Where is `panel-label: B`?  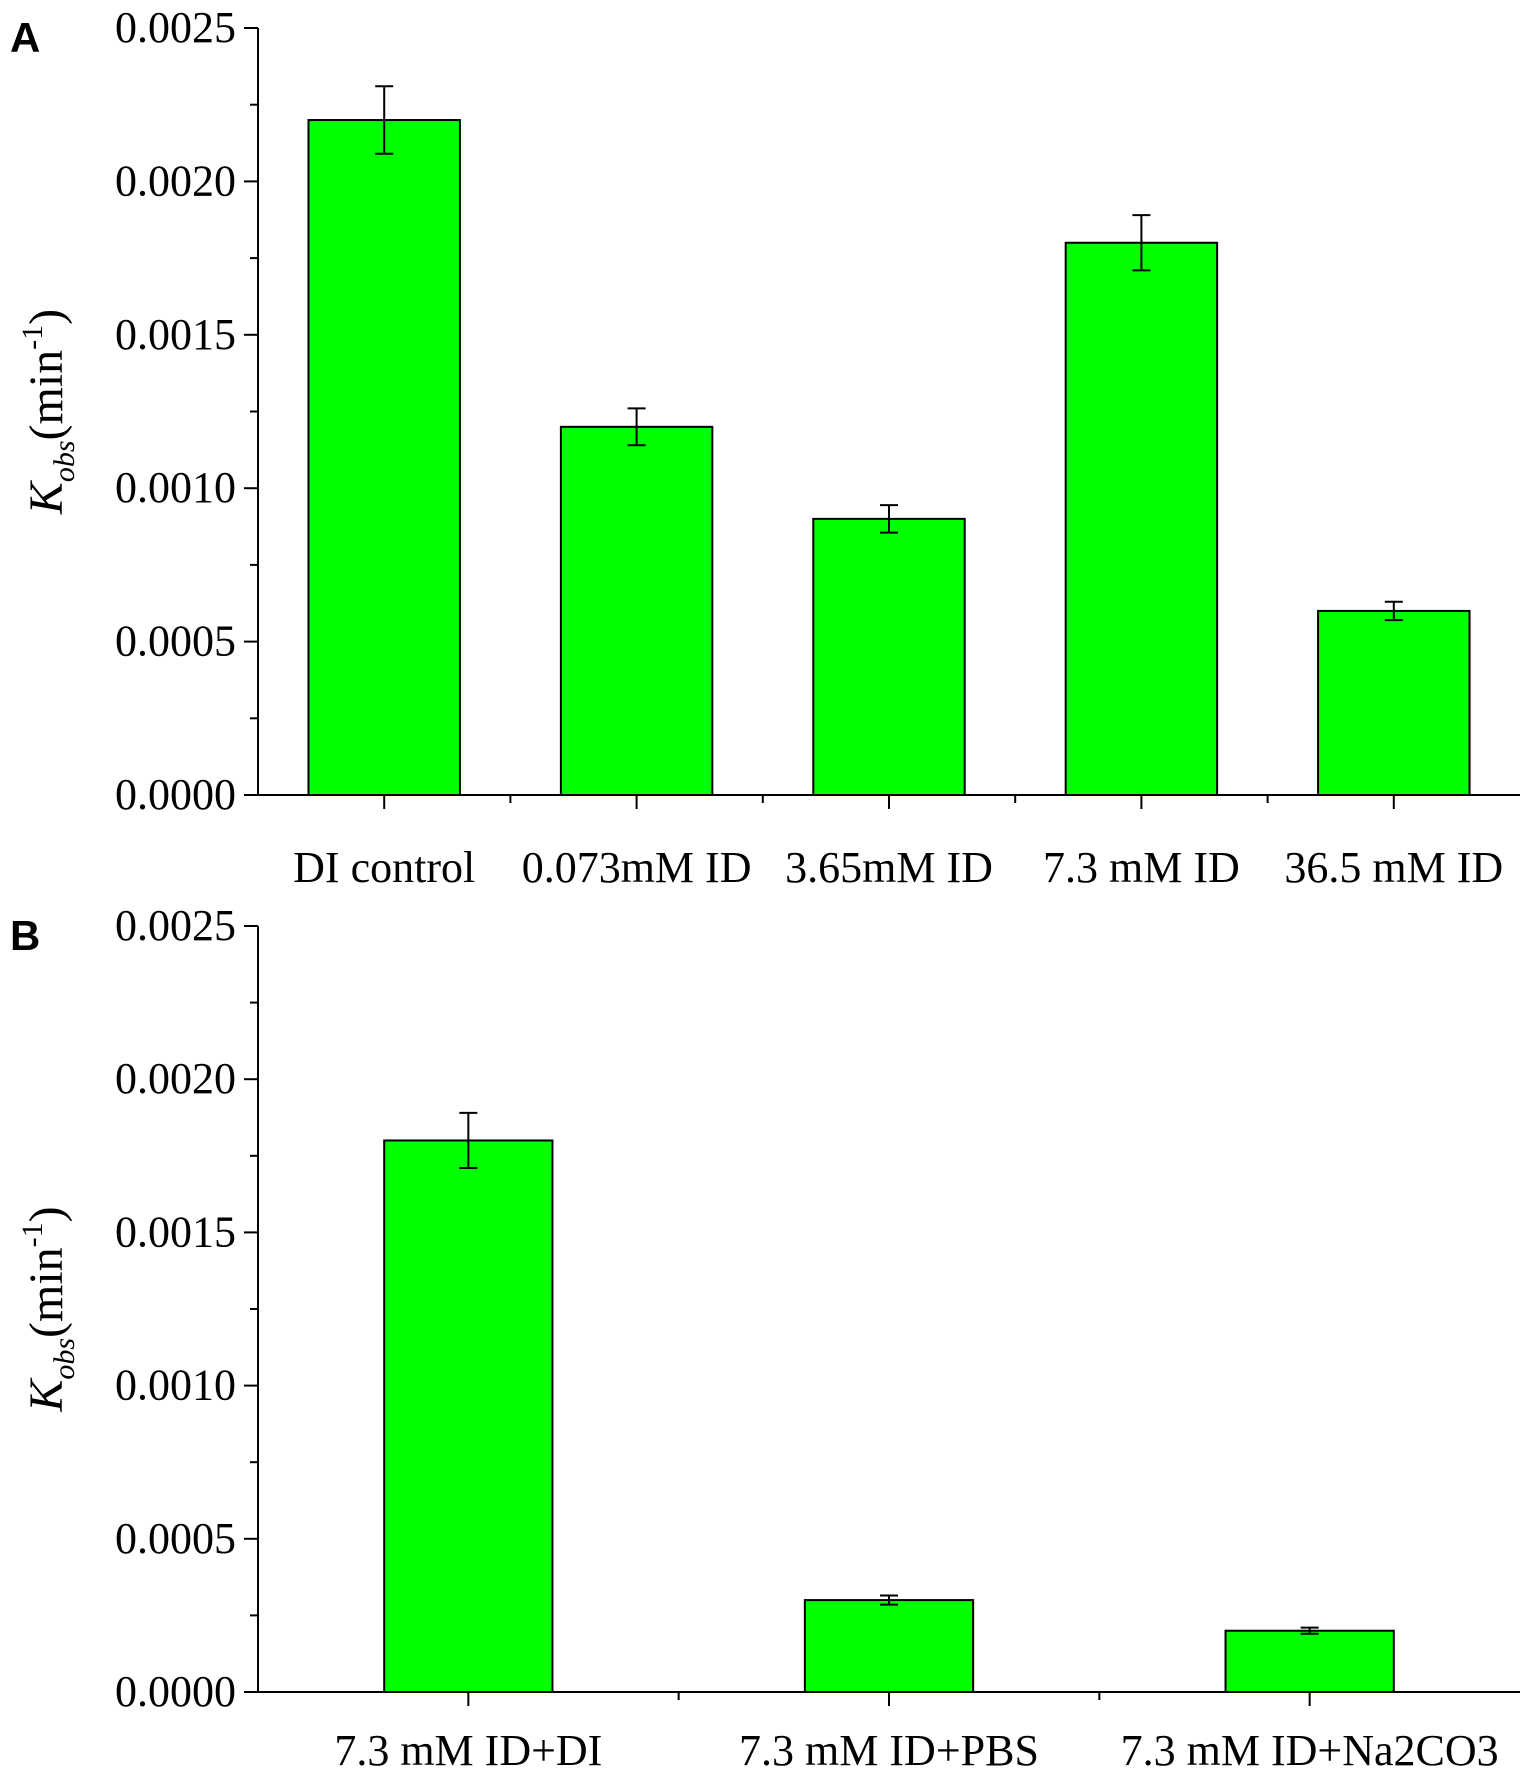
panel-label: B is located at coordinates (25, 935).